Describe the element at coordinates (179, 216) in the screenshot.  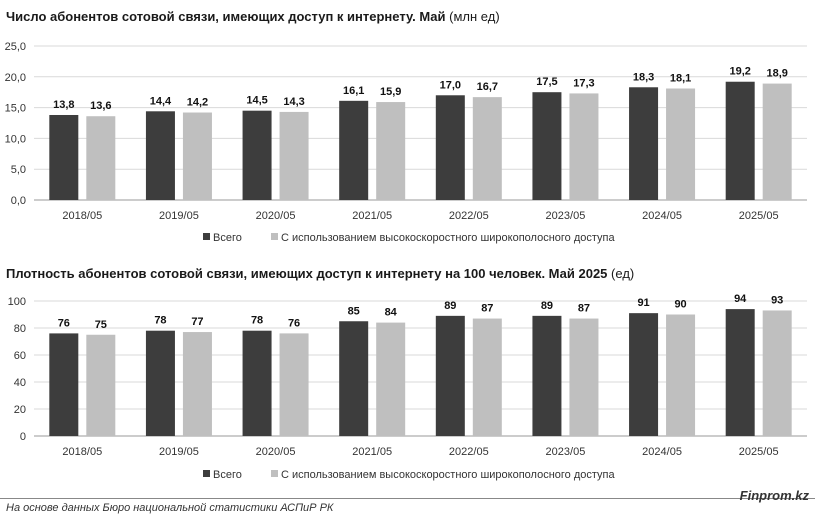
I see `x-tick-label: 2019/05` at that location.